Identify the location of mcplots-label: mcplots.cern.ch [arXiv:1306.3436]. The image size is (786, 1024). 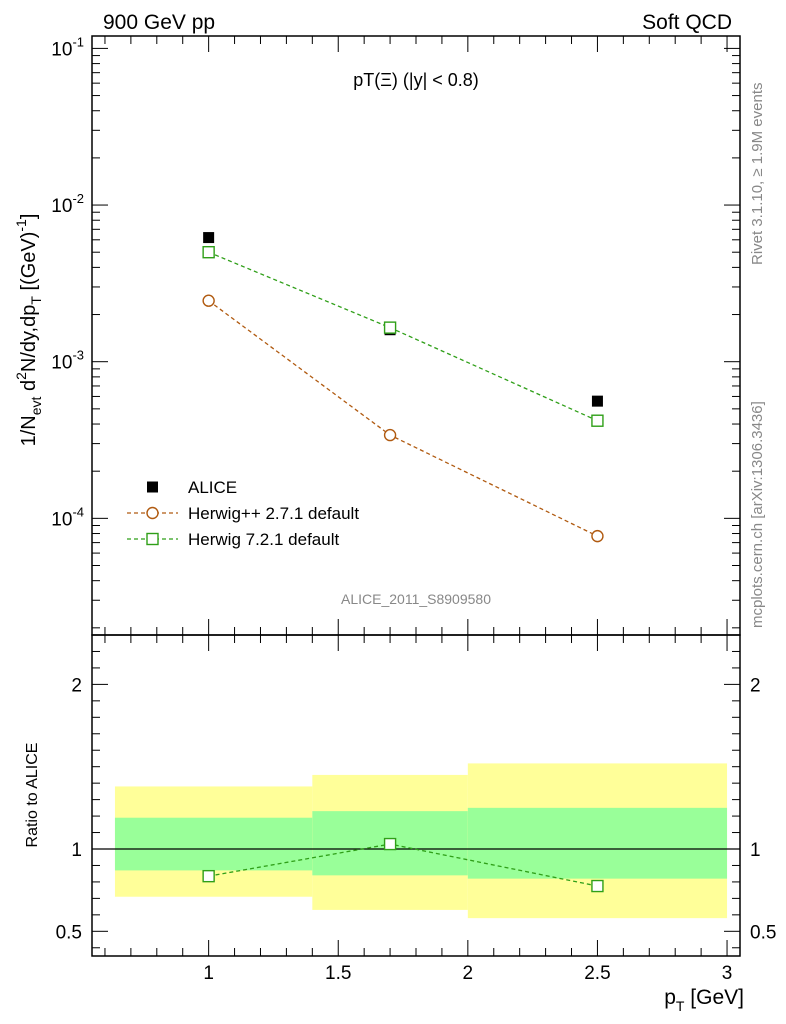
(757, 514).